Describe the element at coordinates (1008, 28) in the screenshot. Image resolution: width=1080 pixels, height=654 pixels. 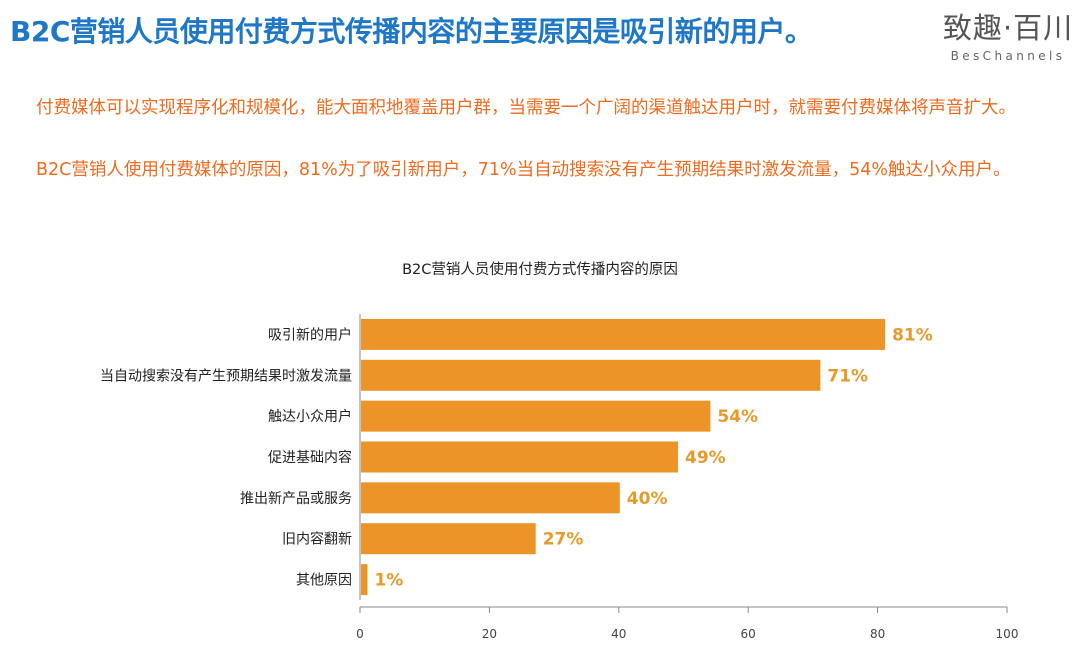
I see `brand-name-cn: 致趣·百川` at that location.